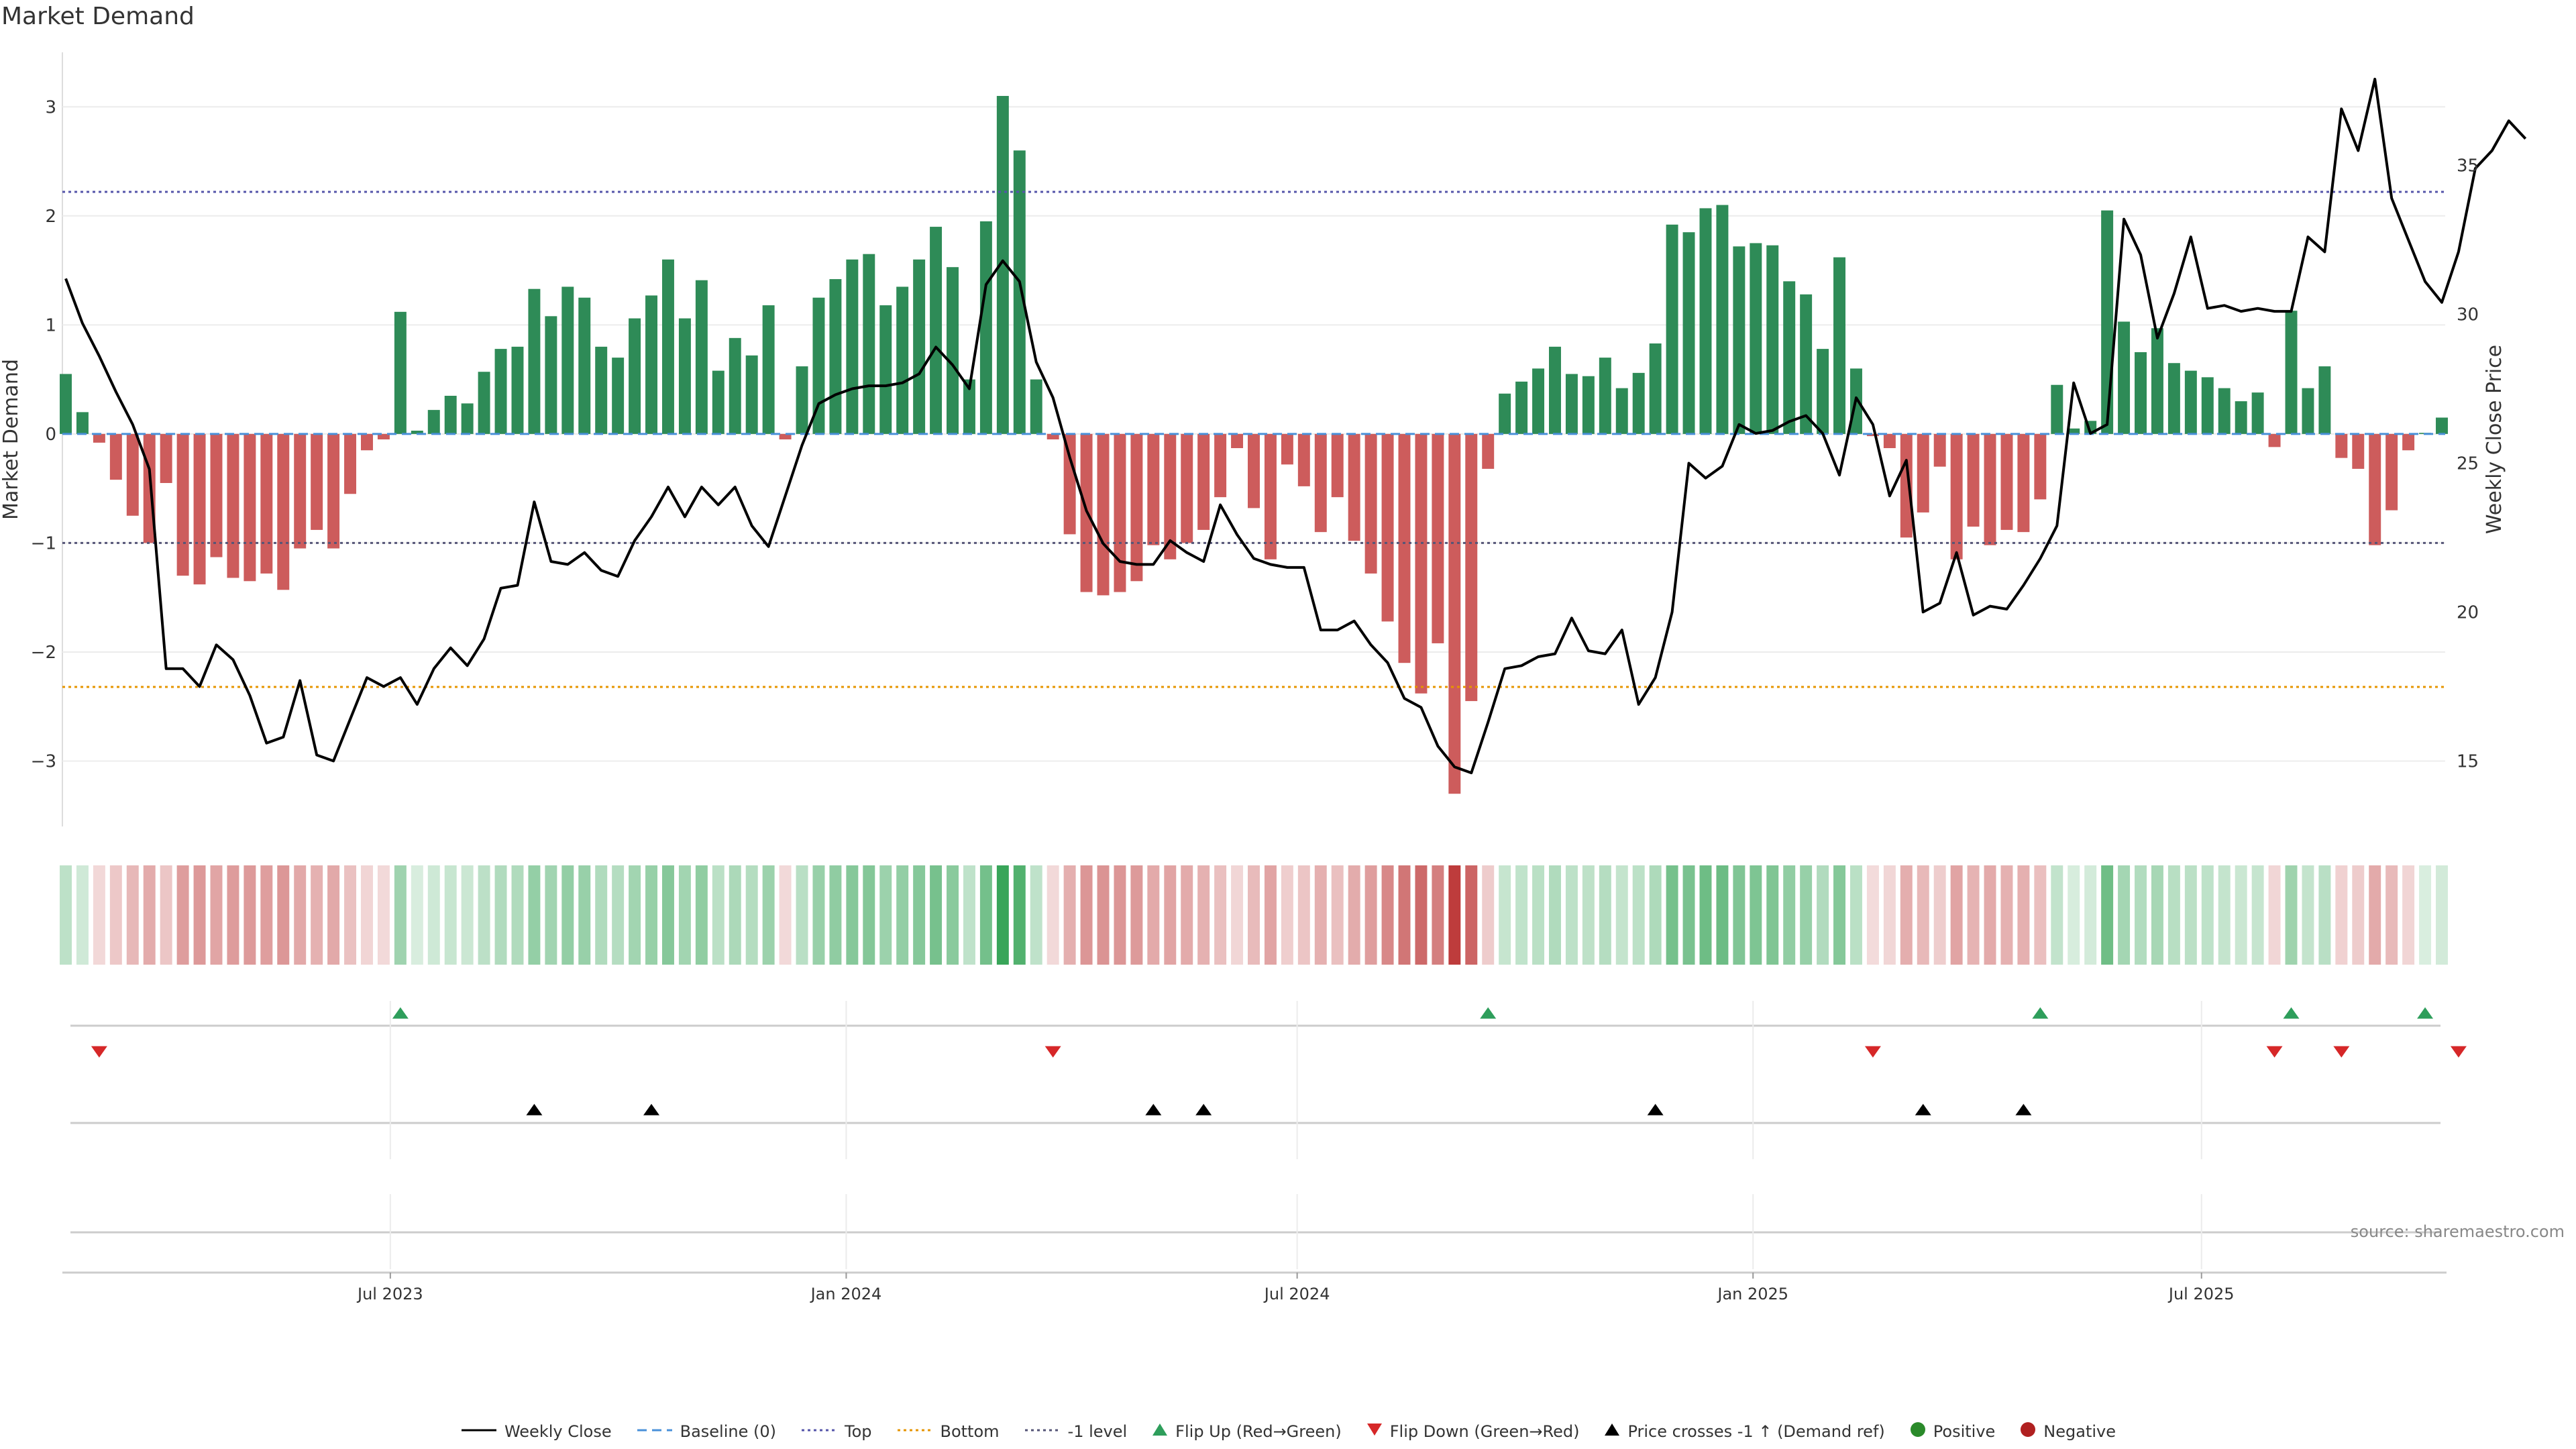 The height and width of the screenshot is (1449, 2576). What do you see at coordinates (98, 16) in the screenshot?
I see `page-title: Market Demand` at bounding box center [98, 16].